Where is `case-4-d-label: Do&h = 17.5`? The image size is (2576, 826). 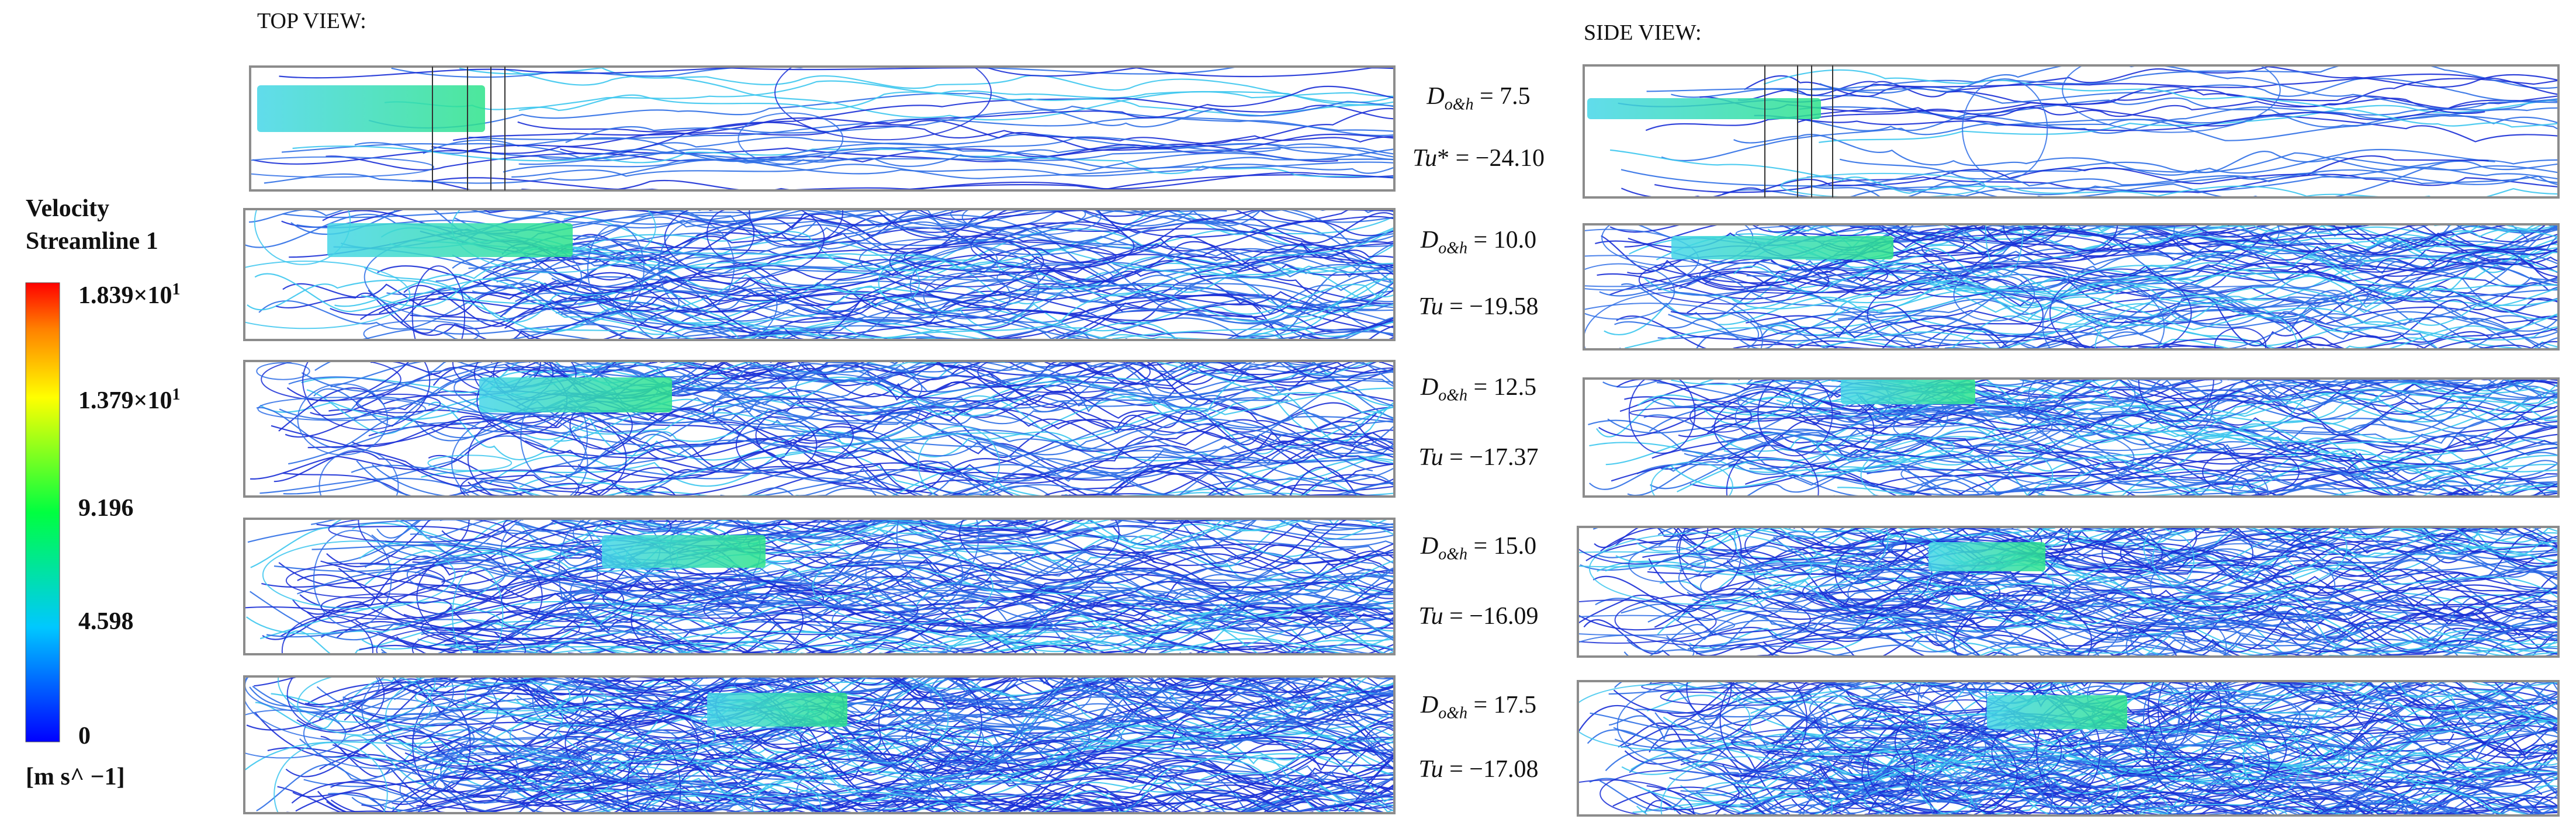
case-4-d-label: Do&h = 17.5 is located at coordinates (1479, 709).